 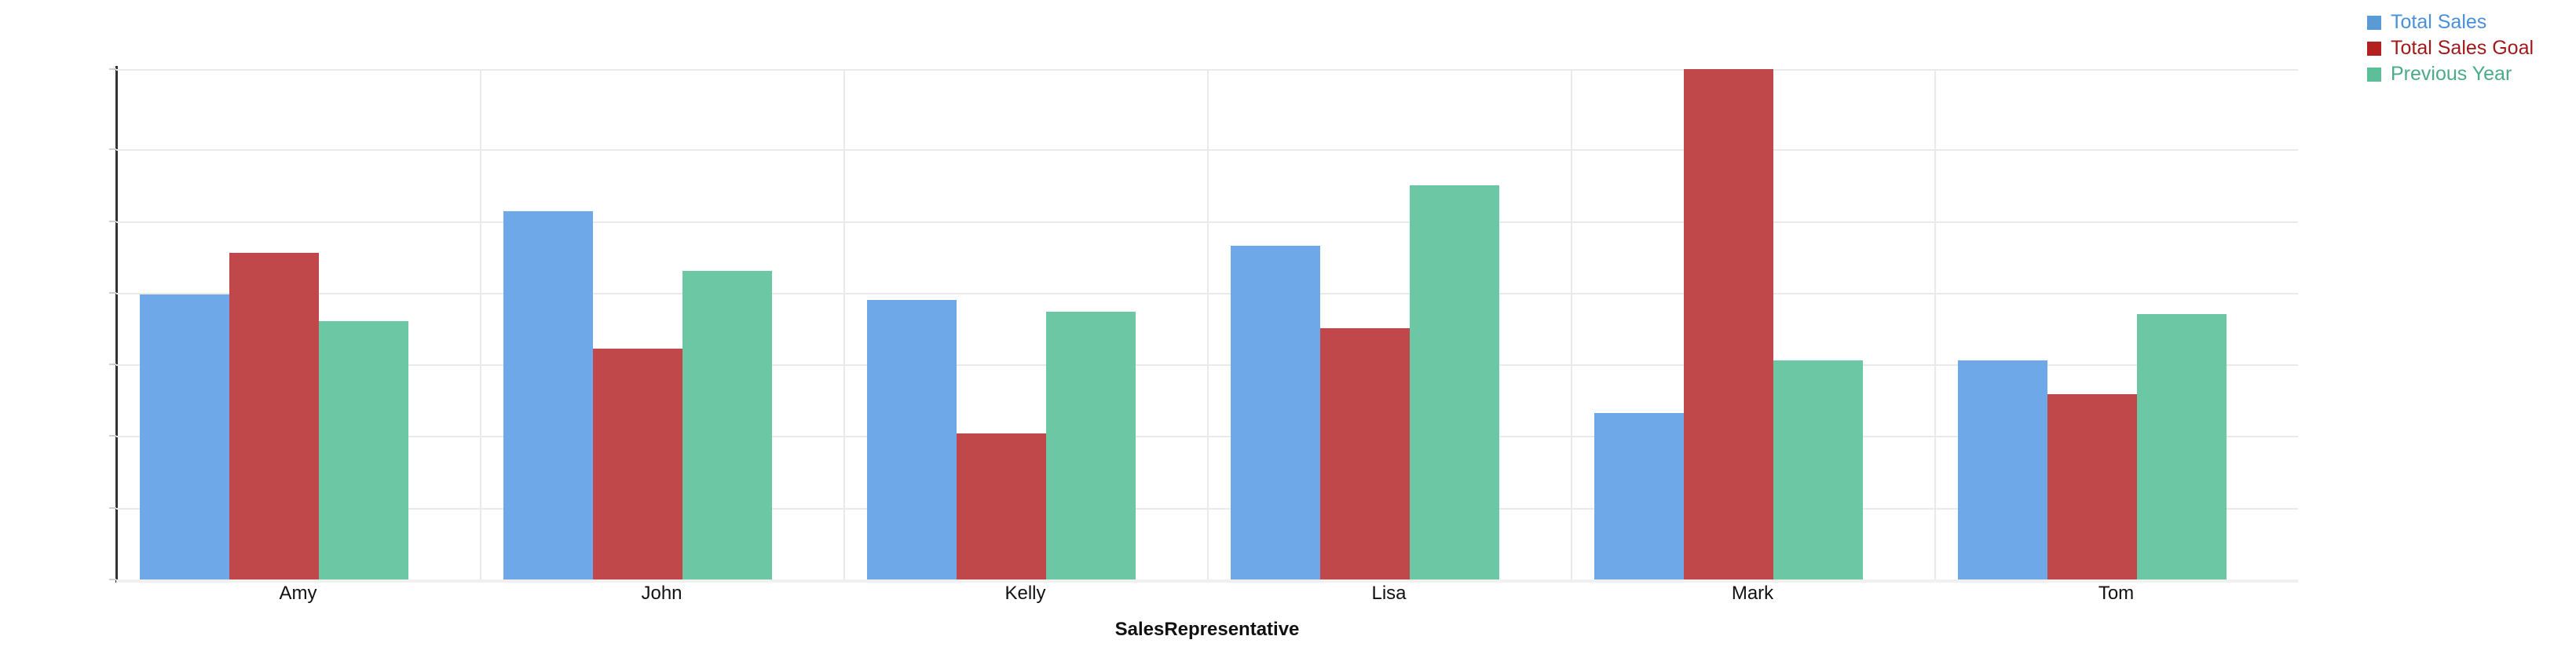 I want to click on legend-item-previous-year: Previous Year, so click(x=2471, y=74).